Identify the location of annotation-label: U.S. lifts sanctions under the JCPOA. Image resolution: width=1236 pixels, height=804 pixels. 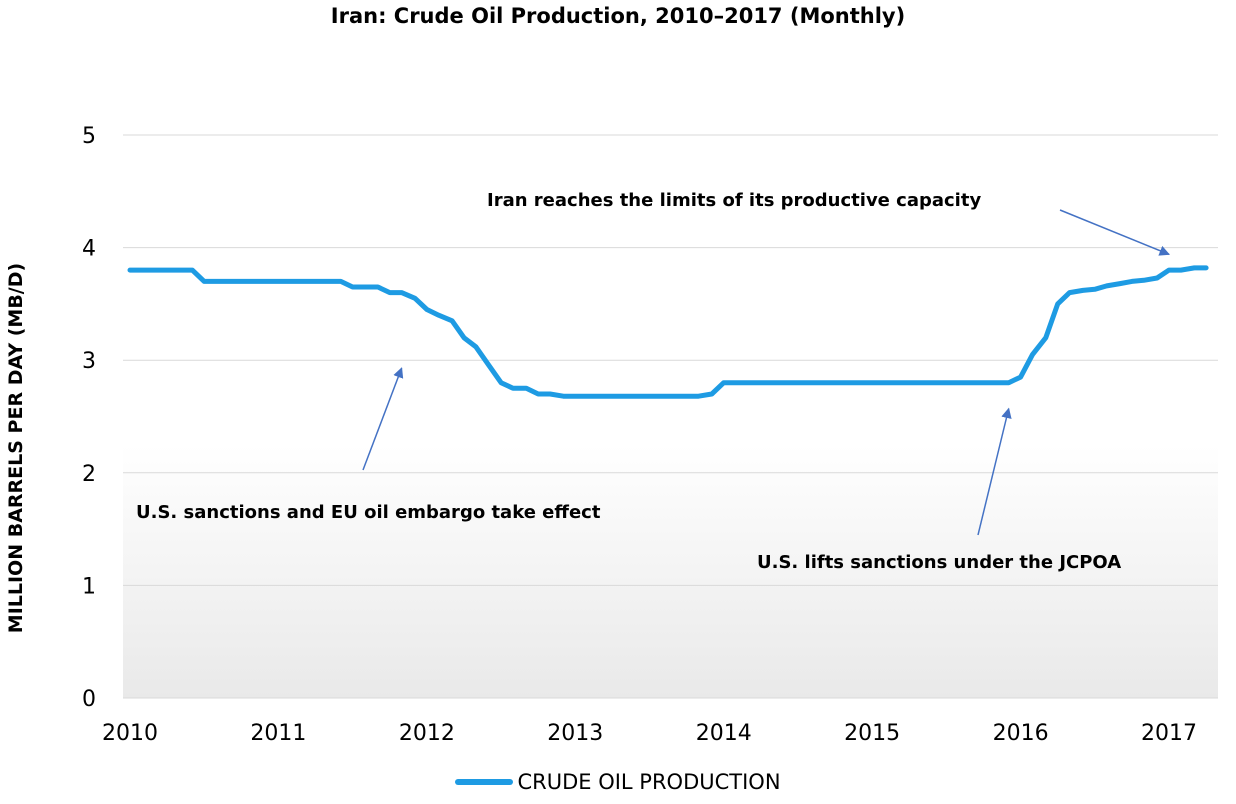
(939, 562).